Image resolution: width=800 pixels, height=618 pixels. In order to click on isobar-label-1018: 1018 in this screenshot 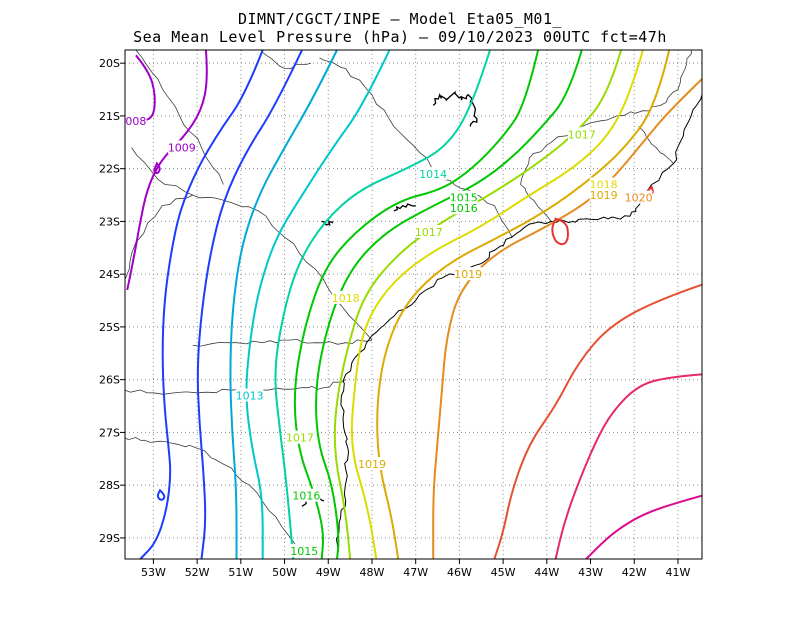, I will do `click(346, 298)`.